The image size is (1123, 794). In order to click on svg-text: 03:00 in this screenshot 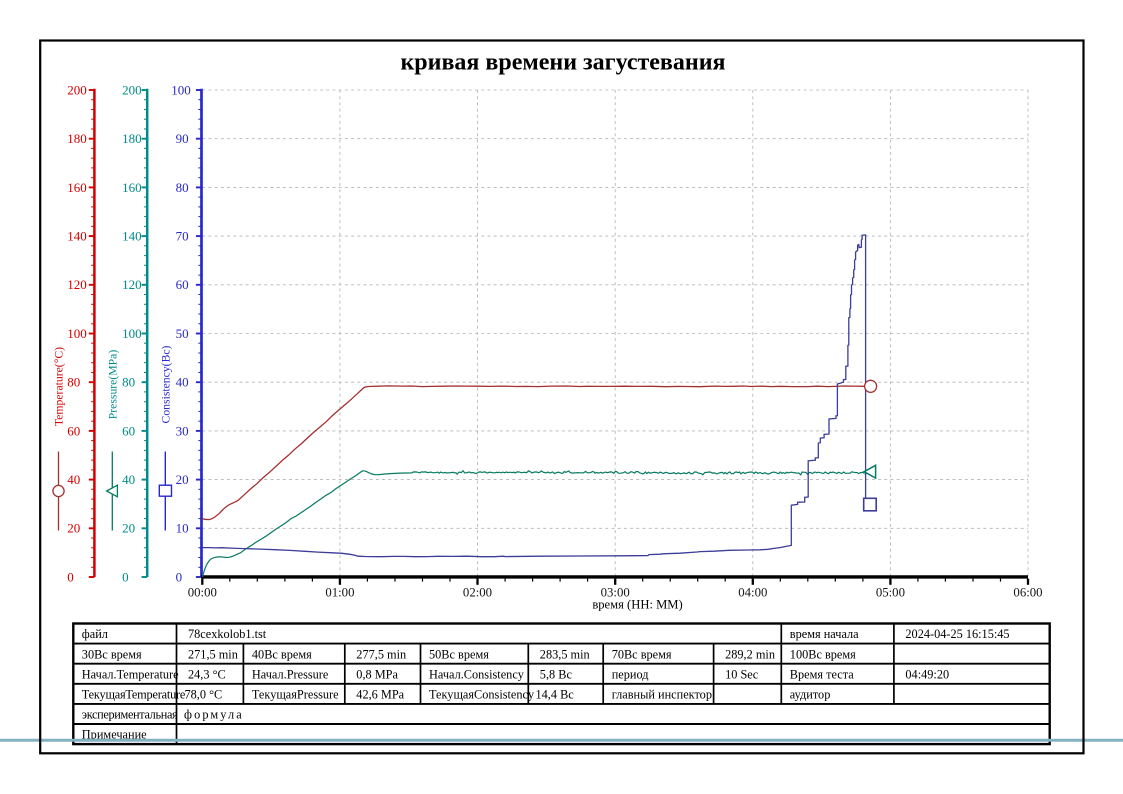, I will do `click(615, 593)`.